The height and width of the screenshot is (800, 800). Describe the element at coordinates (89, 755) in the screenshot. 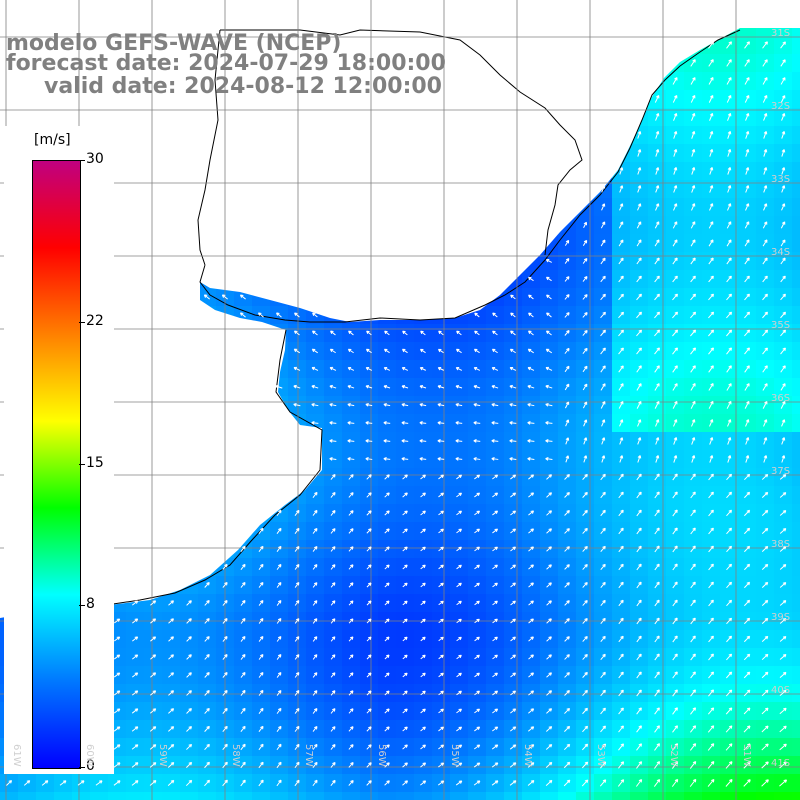

I see `longitude-label: 60W` at that location.